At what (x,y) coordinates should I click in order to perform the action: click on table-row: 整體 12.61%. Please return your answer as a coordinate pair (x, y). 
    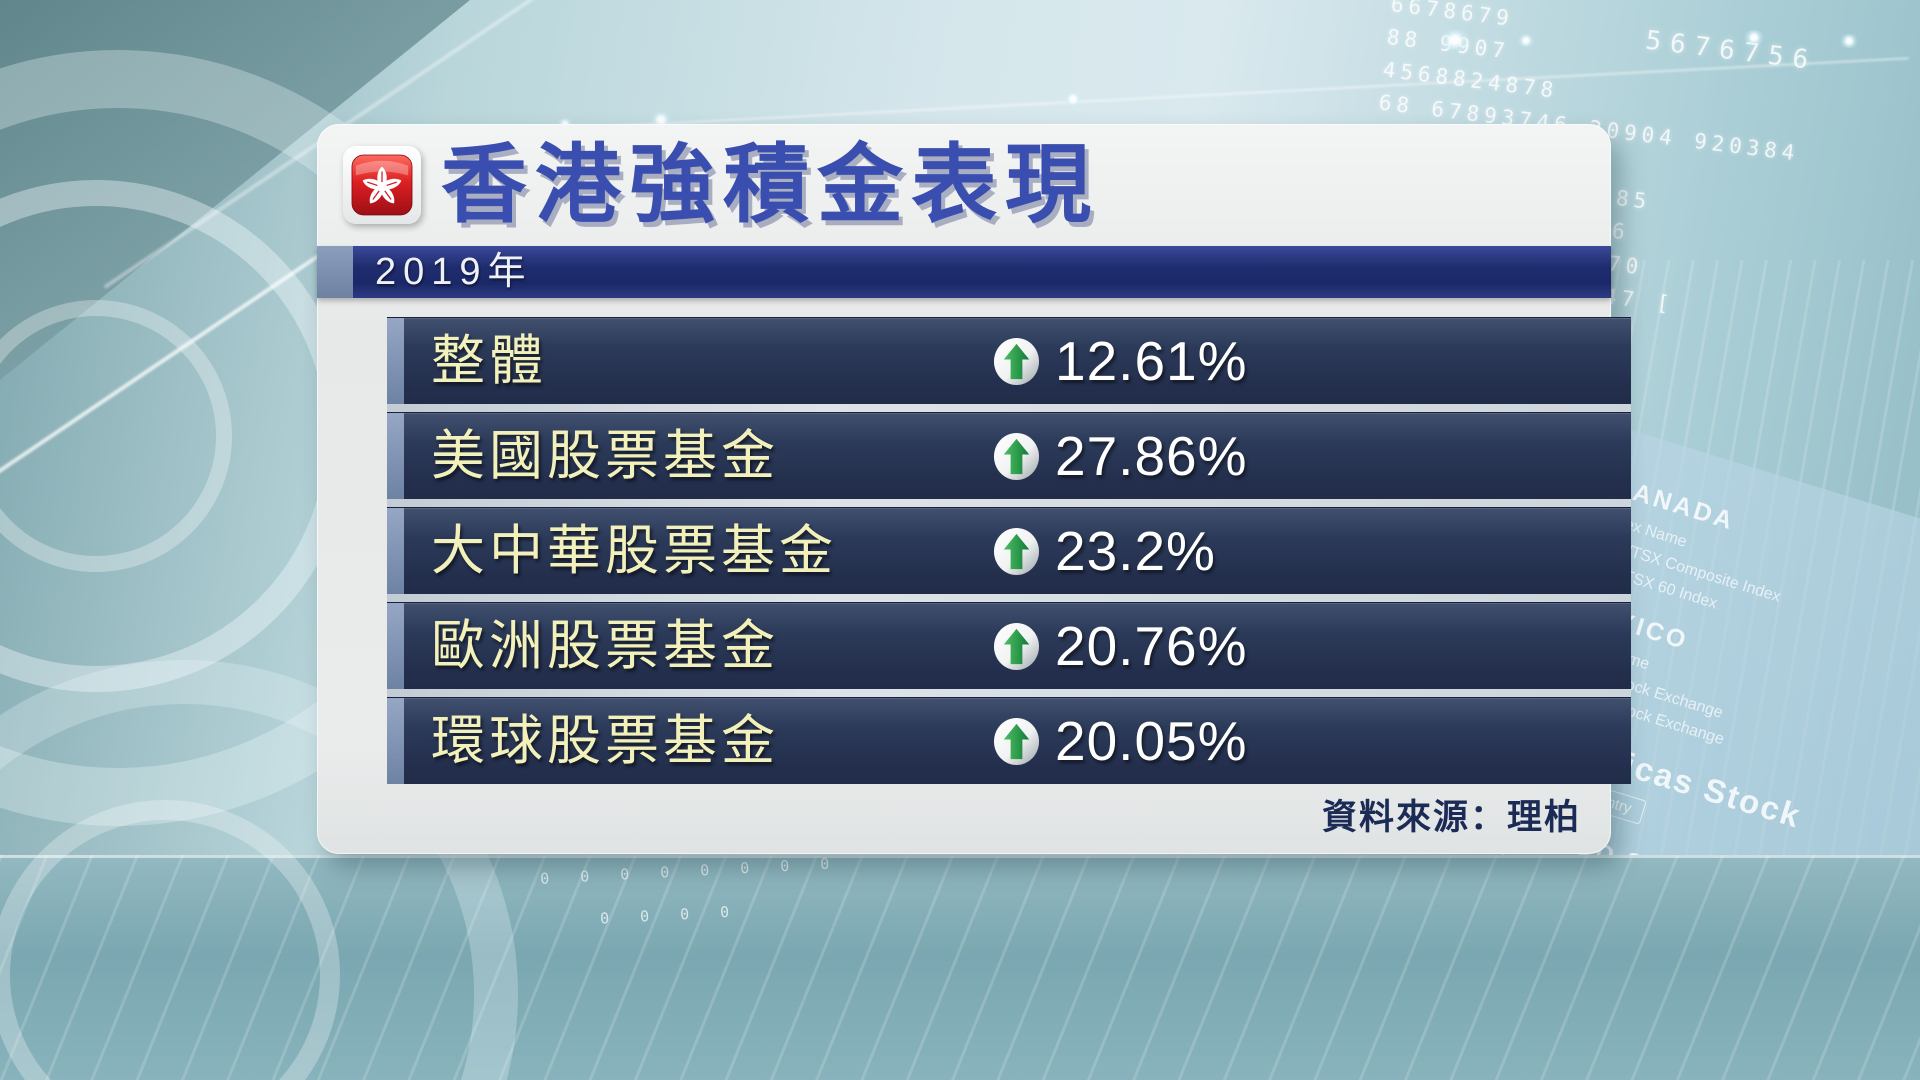
    Looking at the image, I should click on (1009, 360).